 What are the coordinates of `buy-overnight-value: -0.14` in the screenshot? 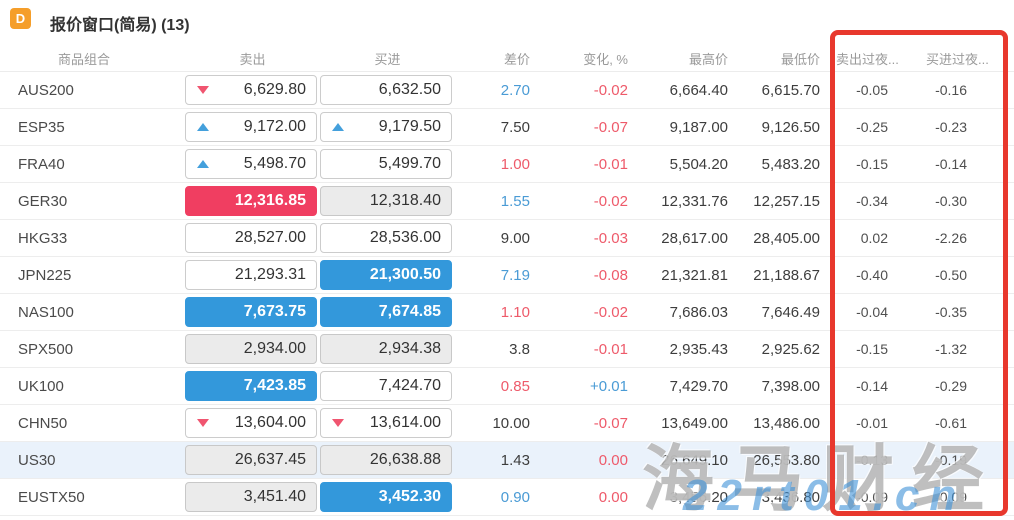 It's located at (951, 164).